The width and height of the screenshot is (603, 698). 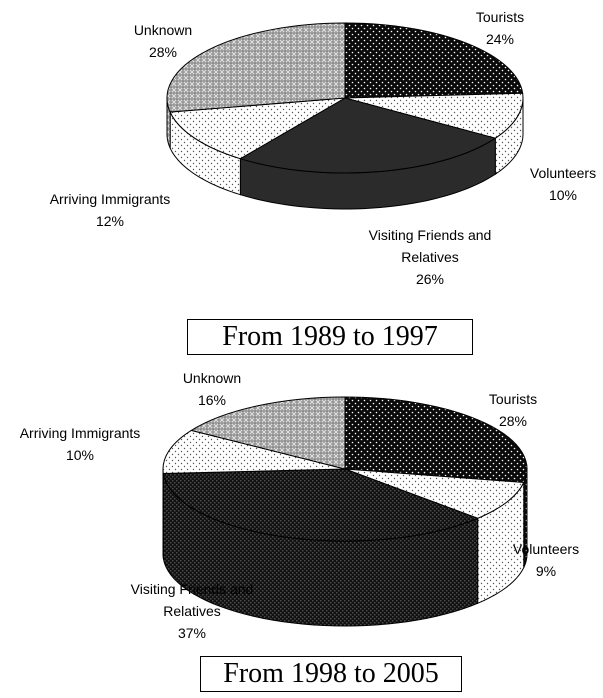 What do you see at coordinates (430, 257) in the screenshot?
I see `pie-1-label-2: Visiting Friends and Relatives 26%` at bounding box center [430, 257].